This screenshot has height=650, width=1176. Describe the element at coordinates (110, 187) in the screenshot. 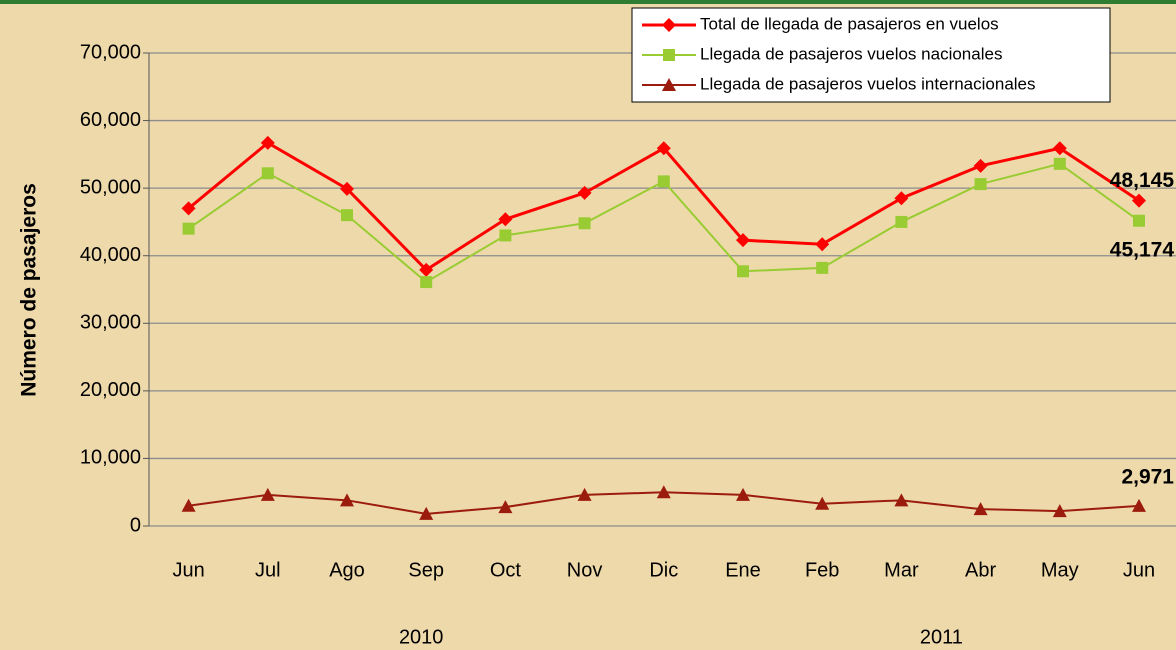

I see `y-tick-label: 50,000` at that location.